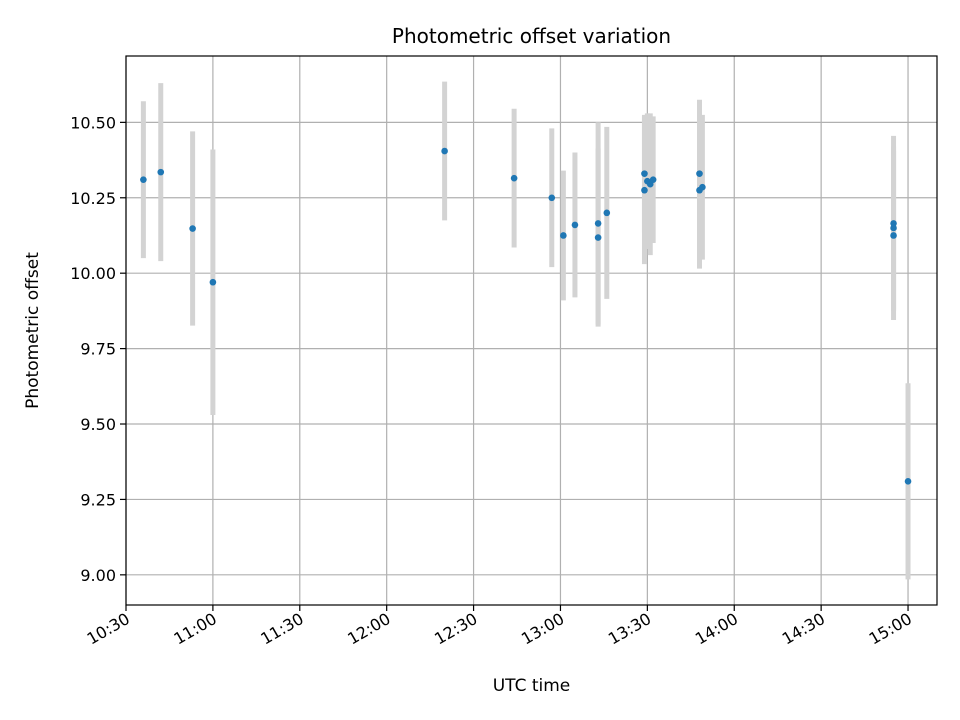 This screenshot has height=720, width=960. Describe the element at coordinates (93, 198) in the screenshot. I see `y-tick-label: 10.25` at that location.